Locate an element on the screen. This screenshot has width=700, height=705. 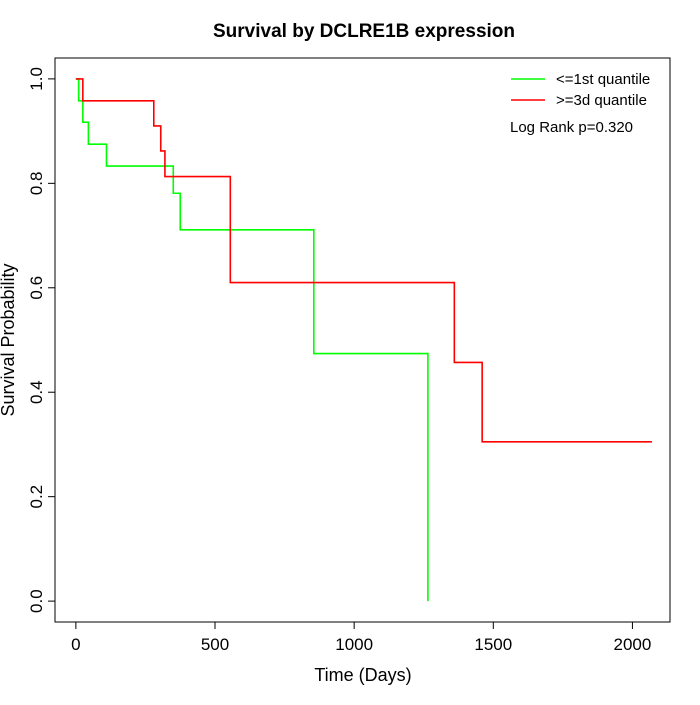
x-tick-label: 1000 is located at coordinates (354, 644).